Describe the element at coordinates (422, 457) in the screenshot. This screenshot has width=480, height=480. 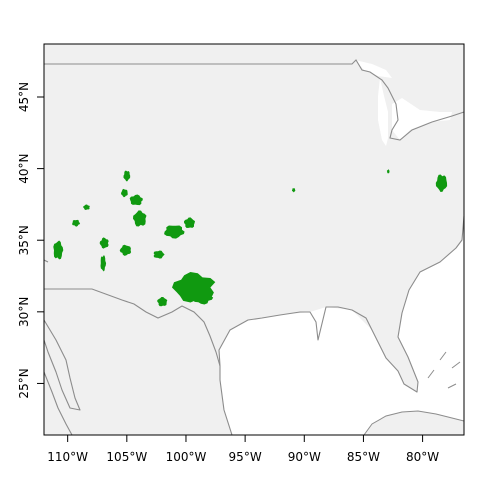
I see `x-tick-label: 80°W` at that location.